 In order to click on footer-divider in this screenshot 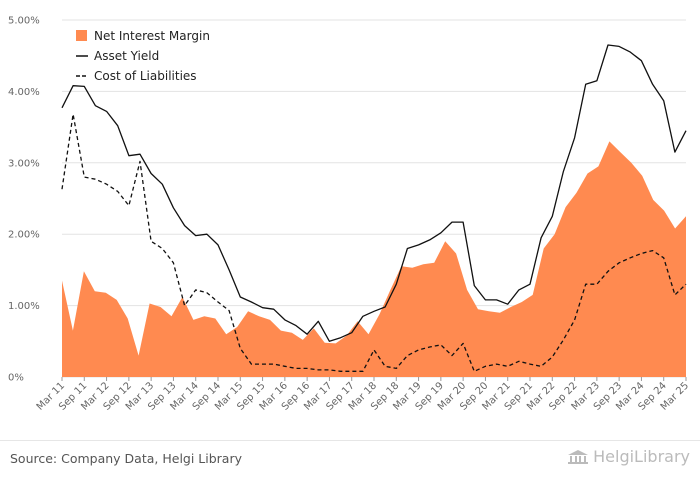, I will do `click(350, 440)`.